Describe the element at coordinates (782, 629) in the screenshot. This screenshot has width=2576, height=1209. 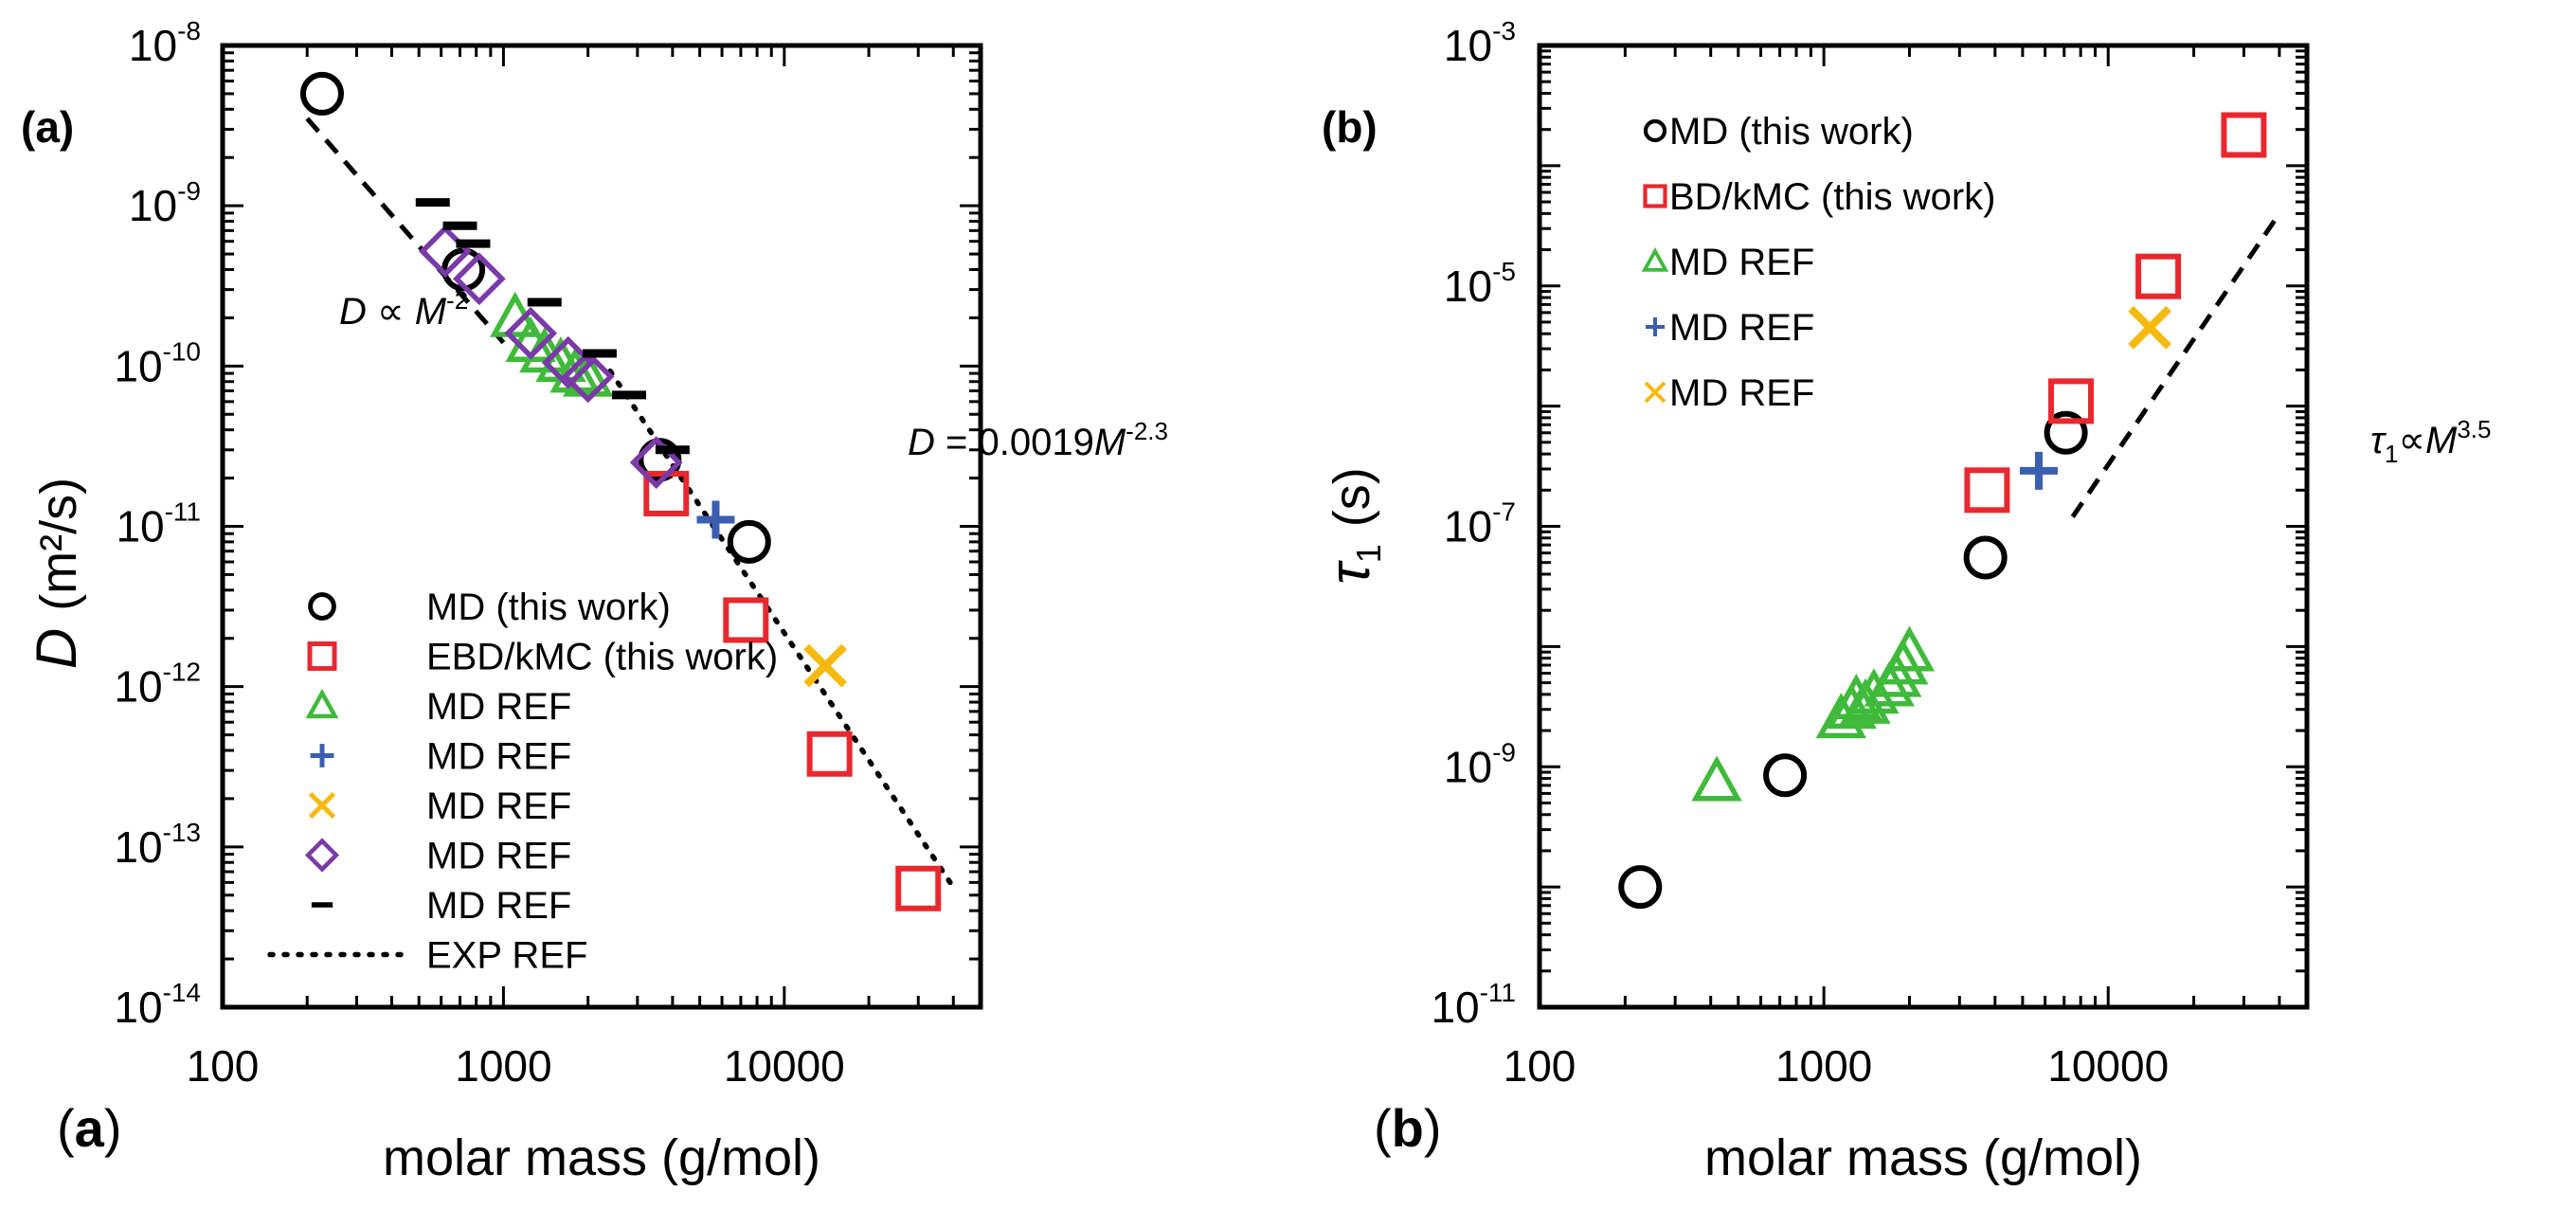
I see `exp-ref-dotted-line` at that location.